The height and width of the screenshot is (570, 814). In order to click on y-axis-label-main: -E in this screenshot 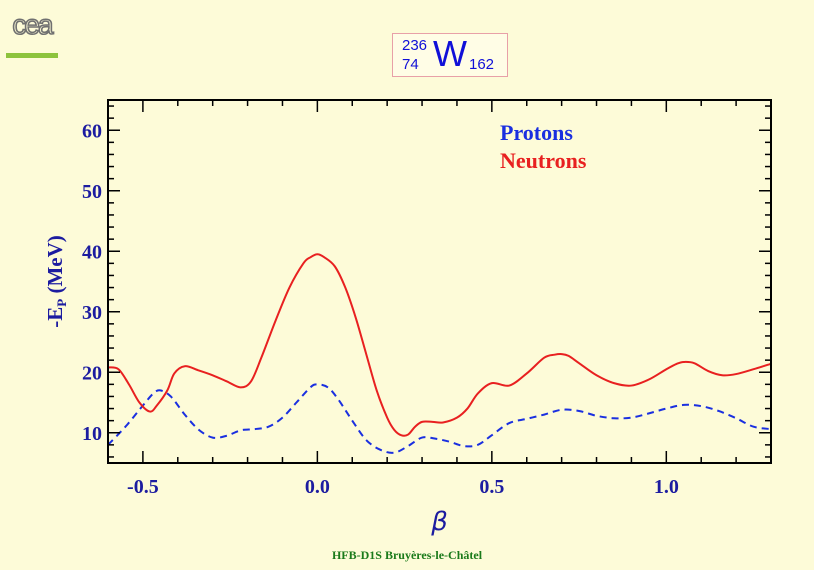, I will do `click(55, 317)`.